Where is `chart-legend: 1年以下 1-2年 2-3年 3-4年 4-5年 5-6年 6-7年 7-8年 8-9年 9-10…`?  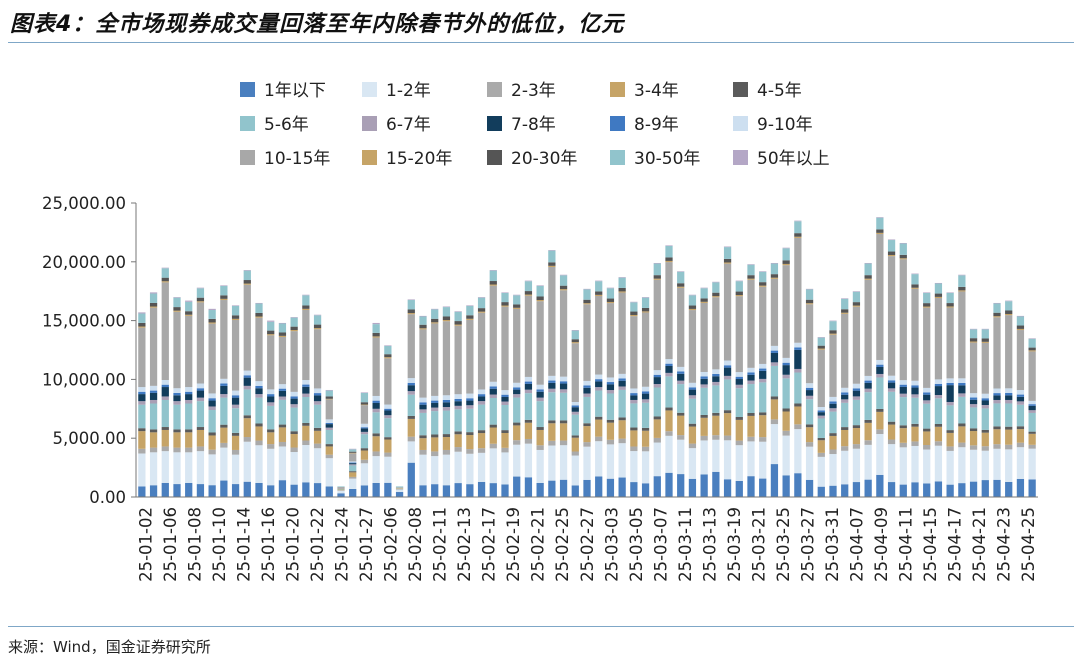
chart-legend: 1年以下 1-2年 2-3年 3-4年 4-5年 5-6年 6-7年 7-8年 8-9年 9-10… is located at coordinates (535, 125).